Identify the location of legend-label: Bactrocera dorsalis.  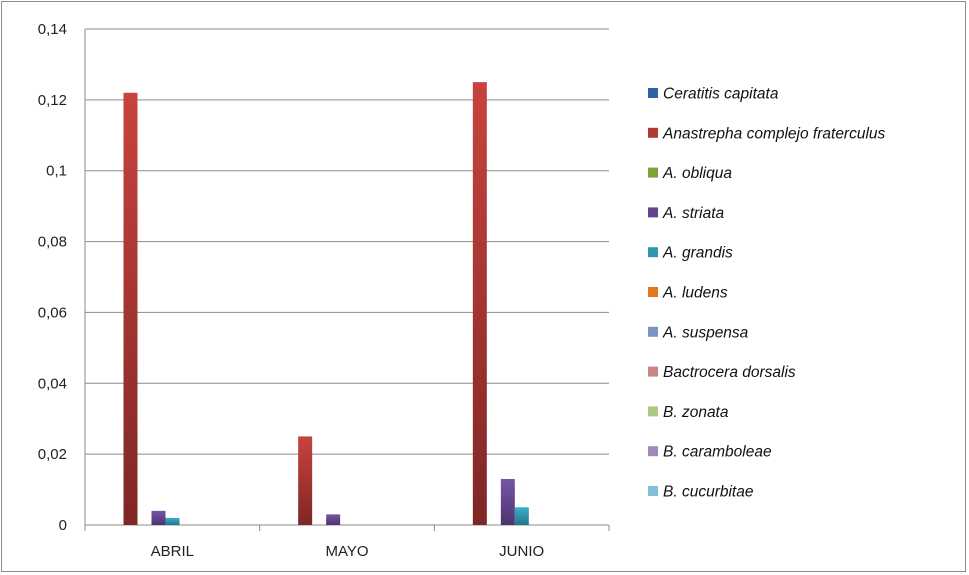
(729, 372).